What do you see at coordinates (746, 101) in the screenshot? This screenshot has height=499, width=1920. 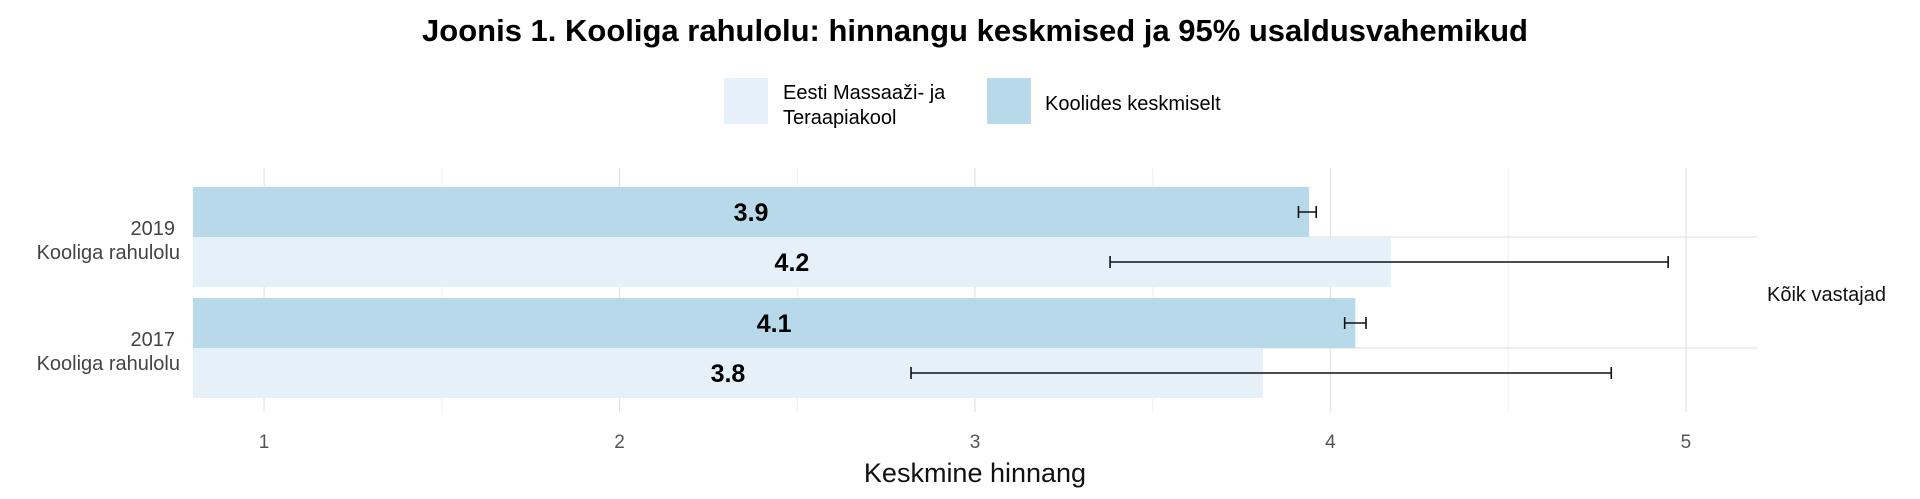 I see `legend-swatch-school` at bounding box center [746, 101].